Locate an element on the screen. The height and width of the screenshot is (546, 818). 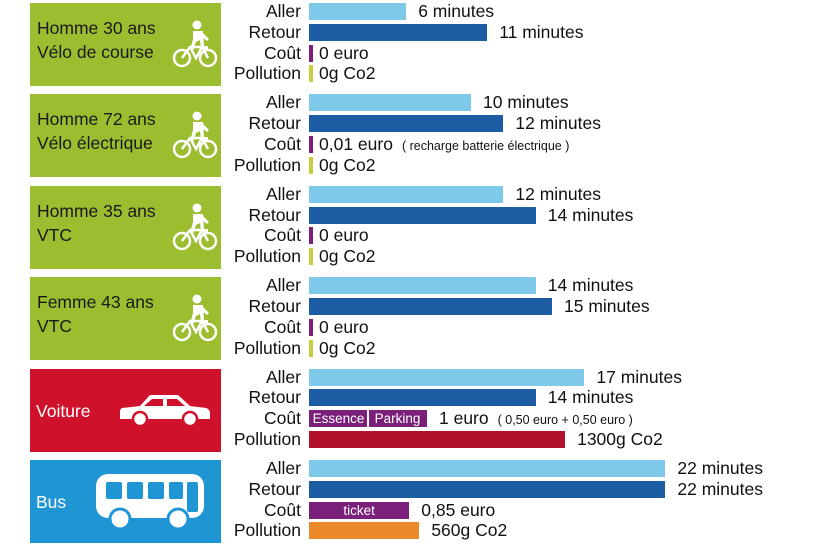
value-text: 0,01 euro is located at coordinates (356, 144).